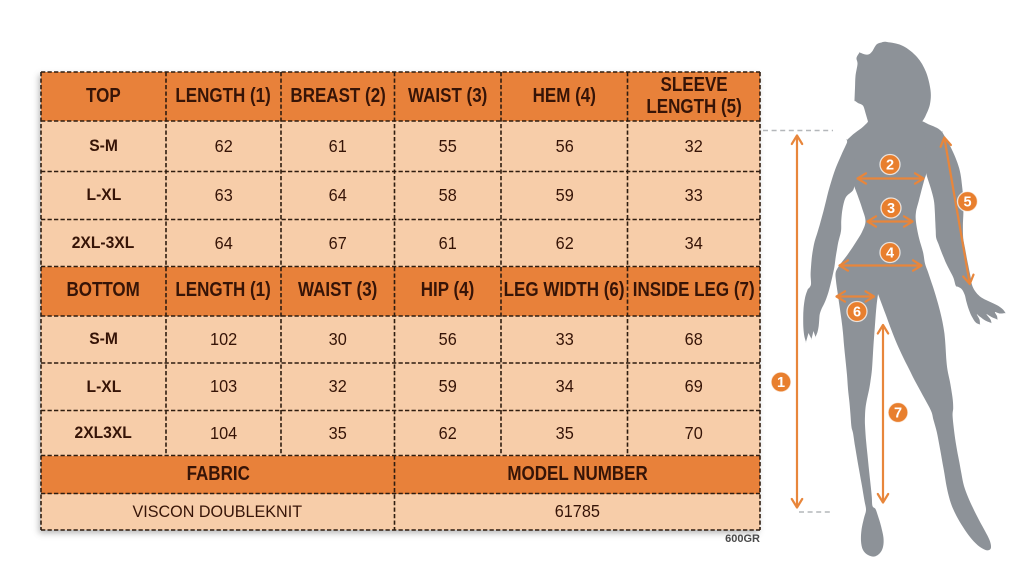  Describe the element at coordinates (857, 313) in the screenshot. I see `svg-text: 6` at that location.